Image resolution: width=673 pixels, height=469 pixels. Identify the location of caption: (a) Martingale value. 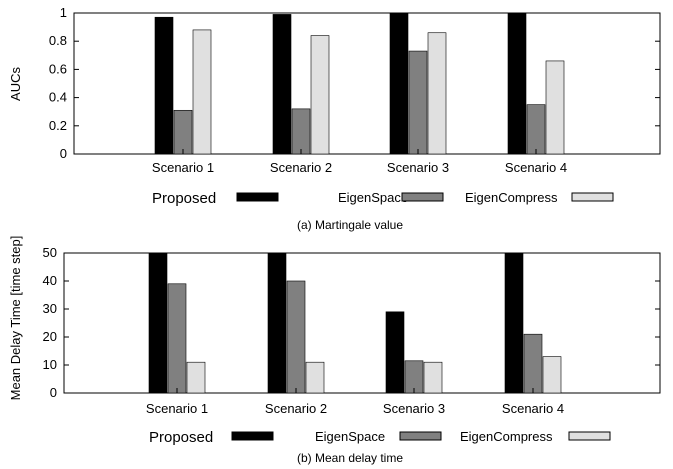
(350, 225).